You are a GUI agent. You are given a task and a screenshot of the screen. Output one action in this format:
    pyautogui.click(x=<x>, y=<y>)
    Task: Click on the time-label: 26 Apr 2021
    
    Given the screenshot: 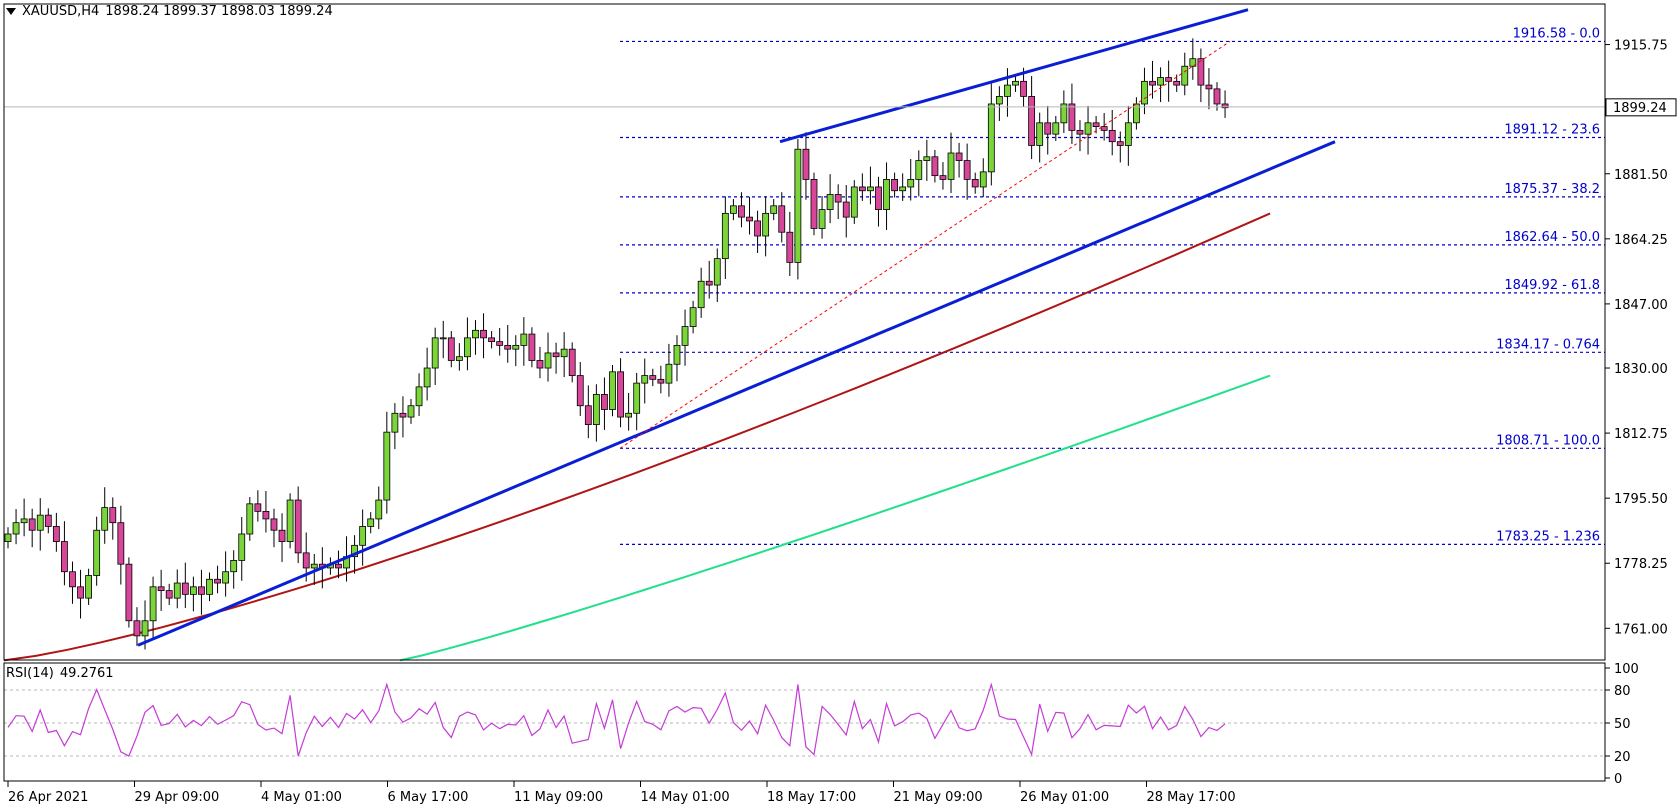 What is the action you would take?
    pyautogui.click(x=48, y=797)
    